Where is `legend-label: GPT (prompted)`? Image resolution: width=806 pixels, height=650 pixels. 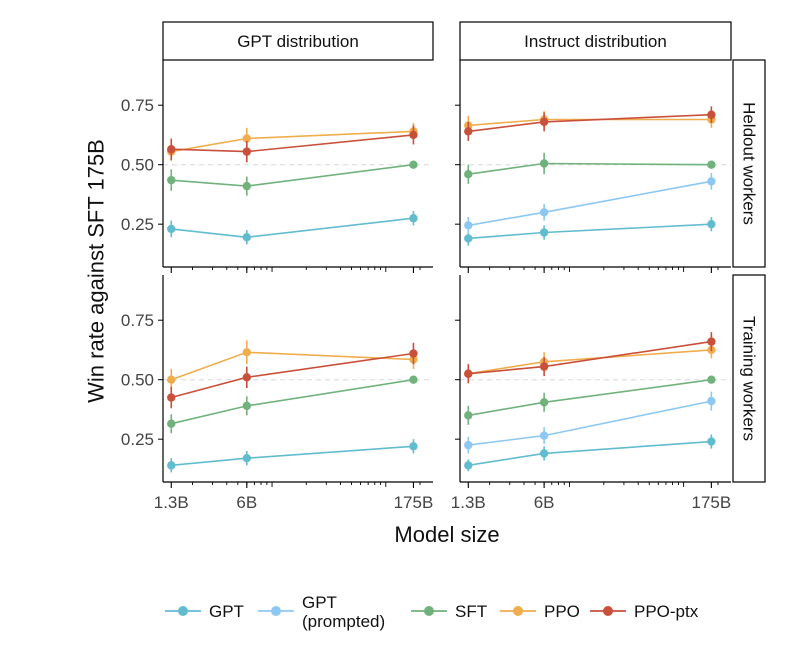
legend-label: GPT (prompted) is located at coordinates (343, 612).